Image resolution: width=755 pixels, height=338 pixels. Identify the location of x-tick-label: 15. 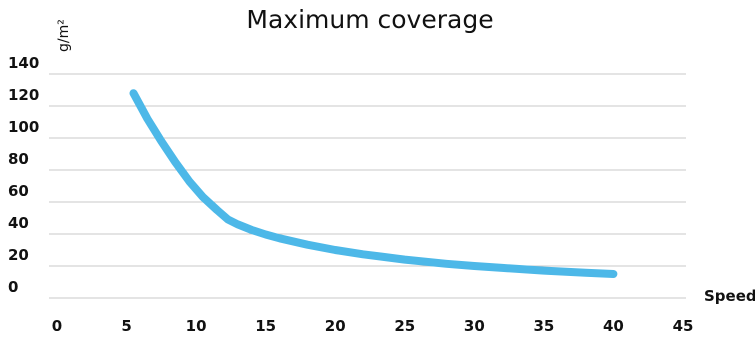
(265, 326).